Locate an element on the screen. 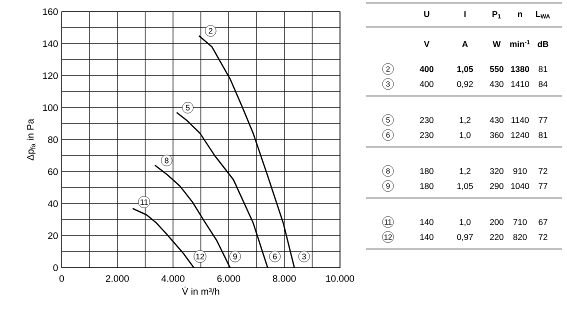 Image resolution: width=567 pixels, height=328 pixels. x-tick-label: 6.000 is located at coordinates (228, 278).